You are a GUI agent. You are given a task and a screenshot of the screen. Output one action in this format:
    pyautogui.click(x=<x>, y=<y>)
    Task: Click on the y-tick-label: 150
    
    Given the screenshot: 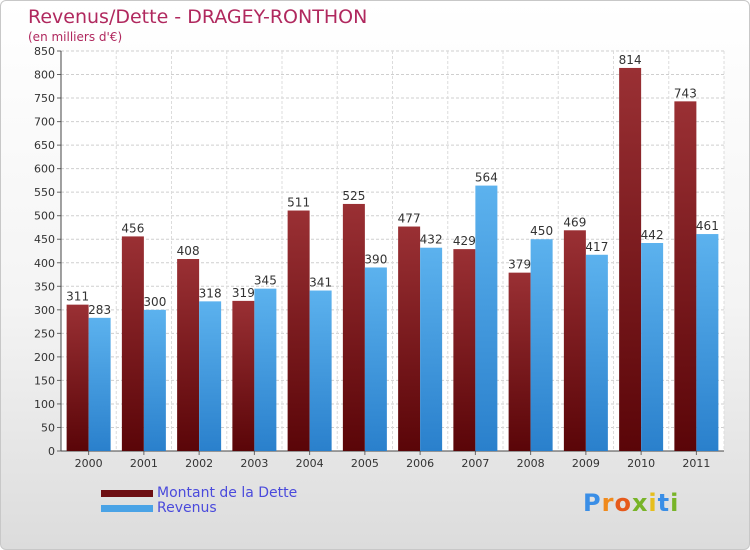 What is the action you would take?
    pyautogui.click(x=44, y=380)
    